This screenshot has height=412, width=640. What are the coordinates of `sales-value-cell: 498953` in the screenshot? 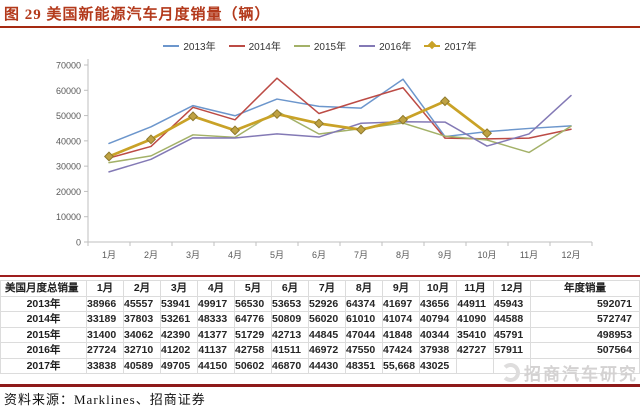 It's located at (585, 334).